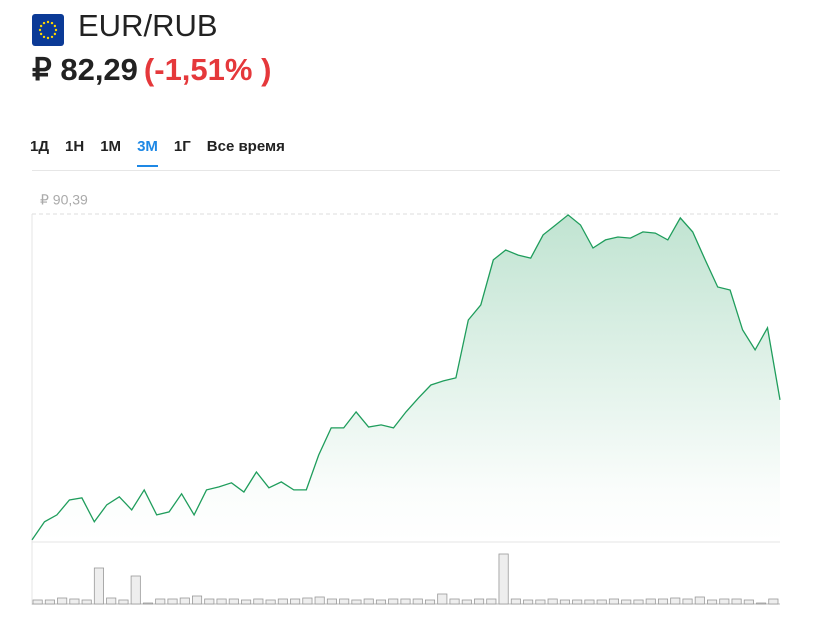 This screenshot has height=630, width=830. What do you see at coordinates (85, 69) in the screenshot?
I see `price: ₽ 82,29` at bounding box center [85, 69].